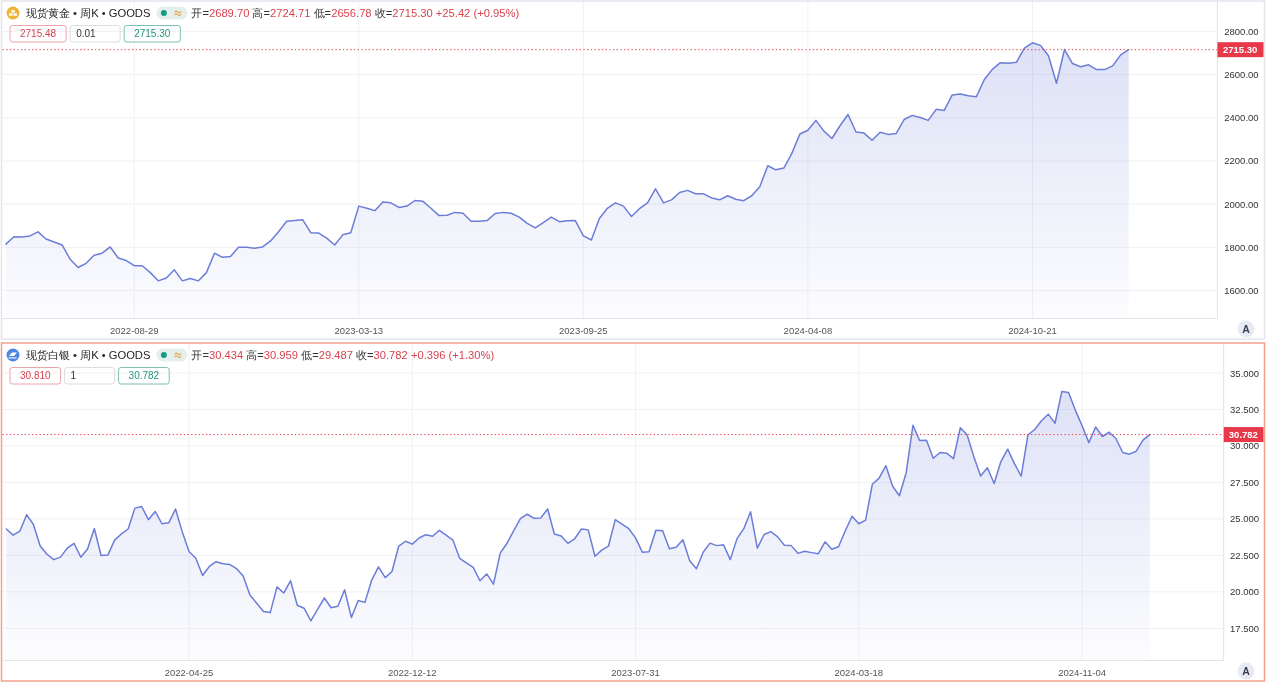  I want to click on x-tick-label: 2022-08-29, so click(134, 330).